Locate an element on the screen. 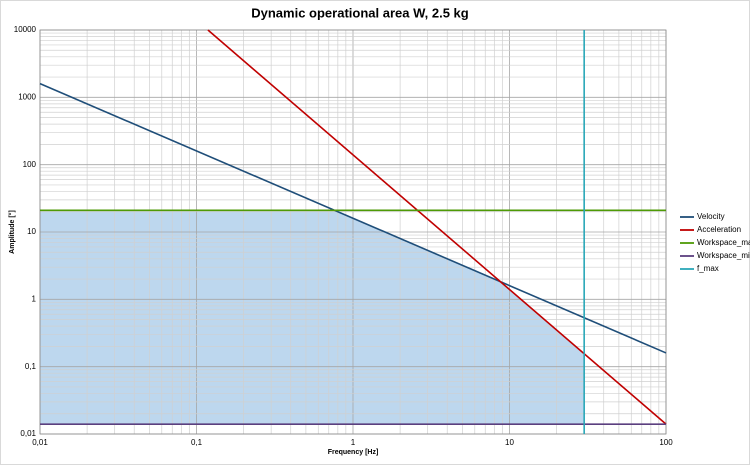 The image size is (750, 465). y-tick-label: 100 is located at coordinates (30, 164).